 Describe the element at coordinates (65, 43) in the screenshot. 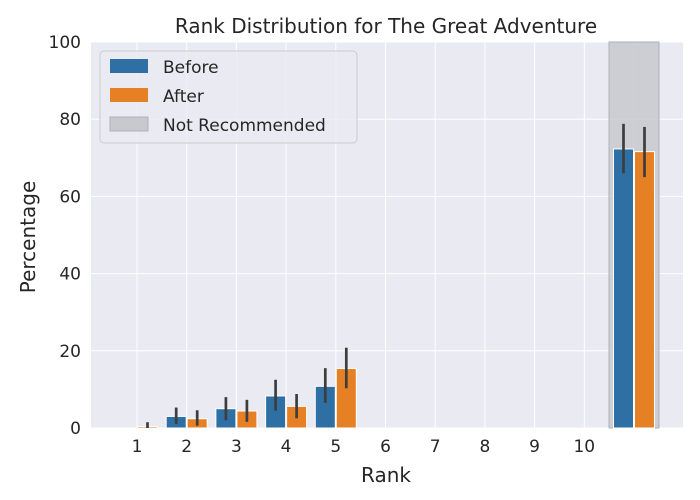

I see `y-tick-label-100: 100` at that location.